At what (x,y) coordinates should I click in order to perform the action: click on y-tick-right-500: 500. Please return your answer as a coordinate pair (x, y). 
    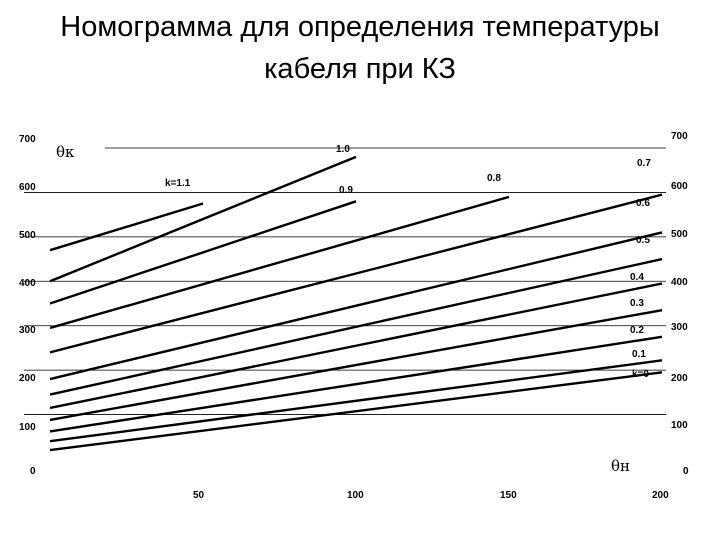
    Looking at the image, I should click on (679, 234).